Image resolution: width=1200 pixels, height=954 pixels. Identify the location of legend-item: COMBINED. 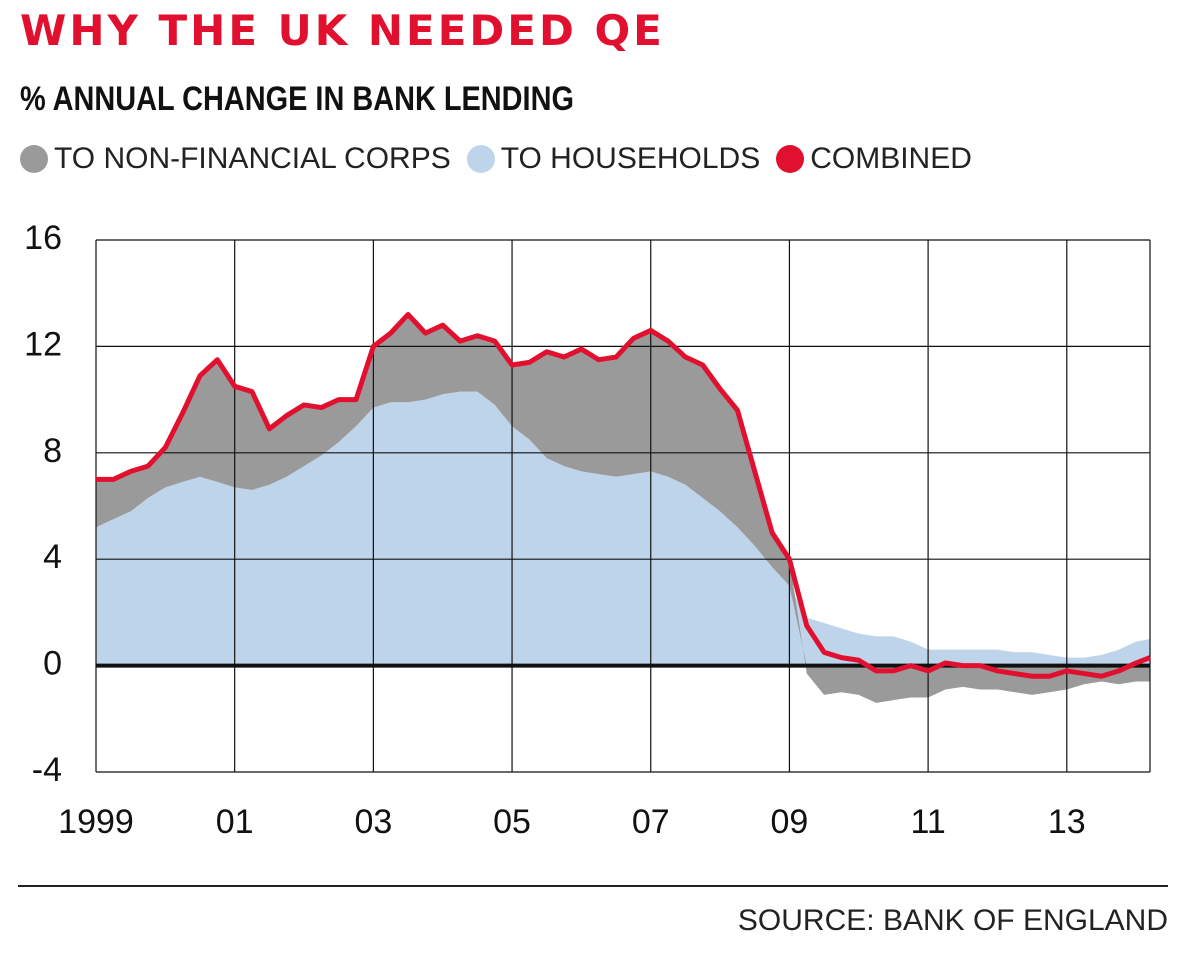
(874, 159).